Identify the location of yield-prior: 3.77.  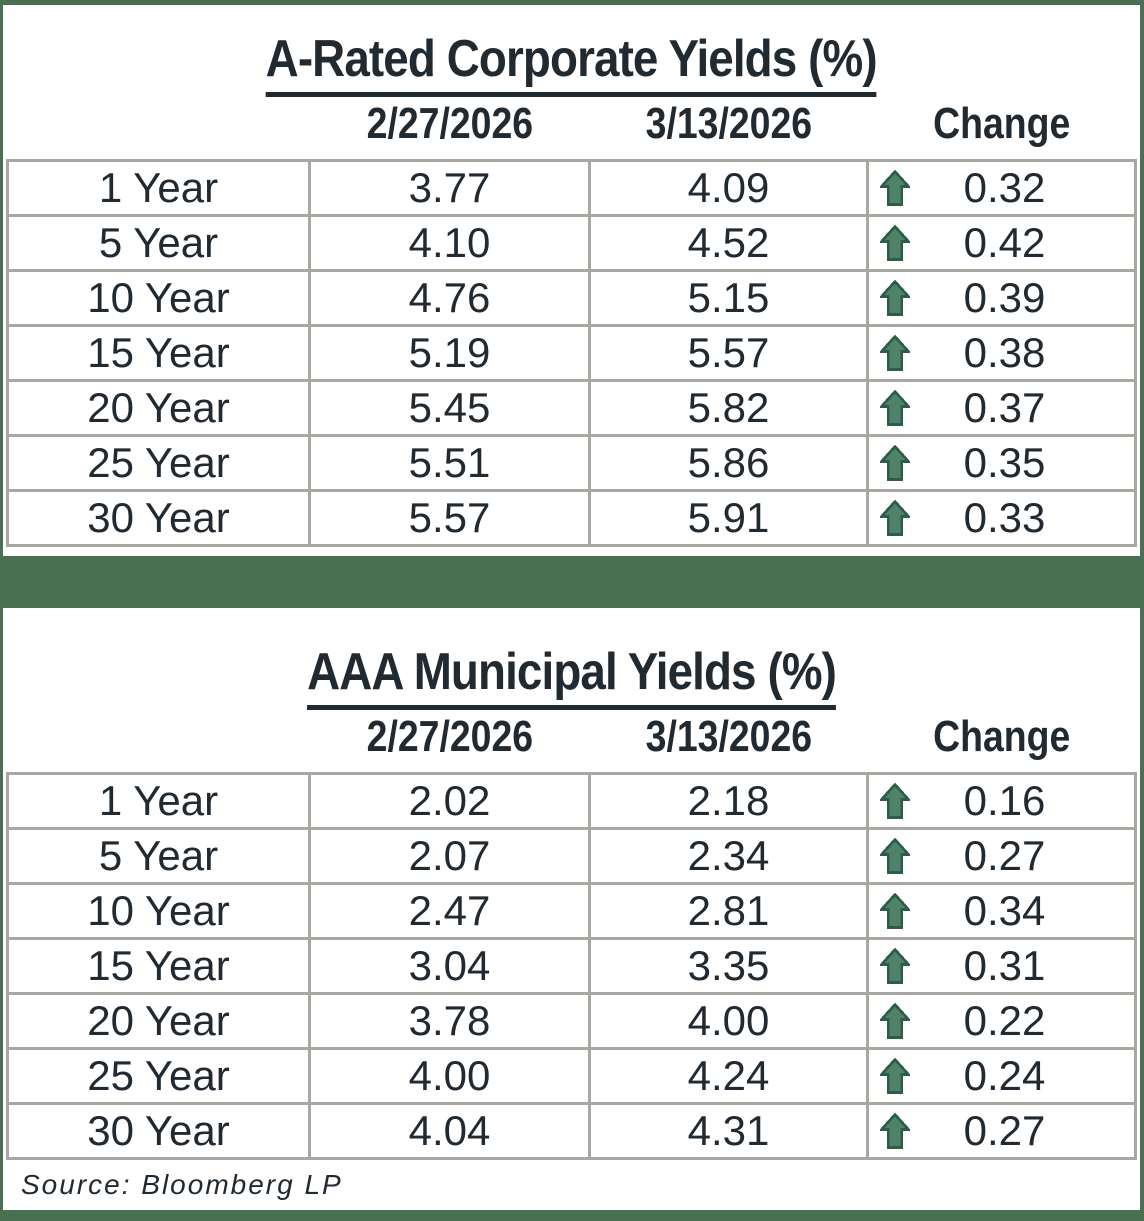
(449, 188).